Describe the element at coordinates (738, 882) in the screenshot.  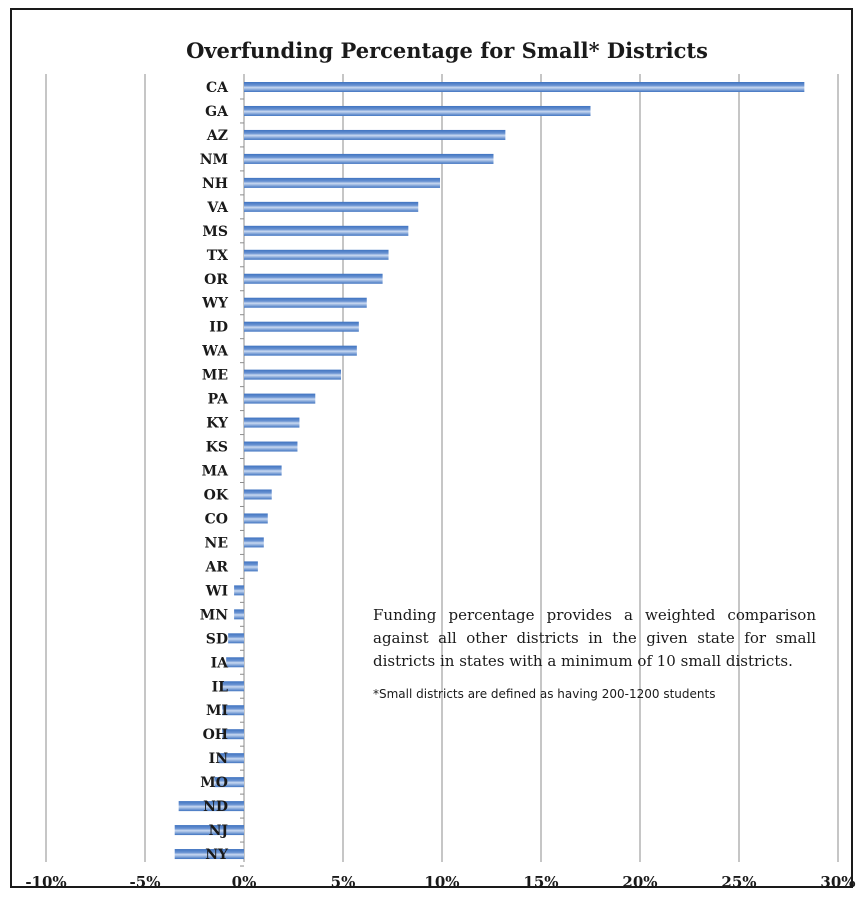
I see `x-tick-label: 25%` at that location.